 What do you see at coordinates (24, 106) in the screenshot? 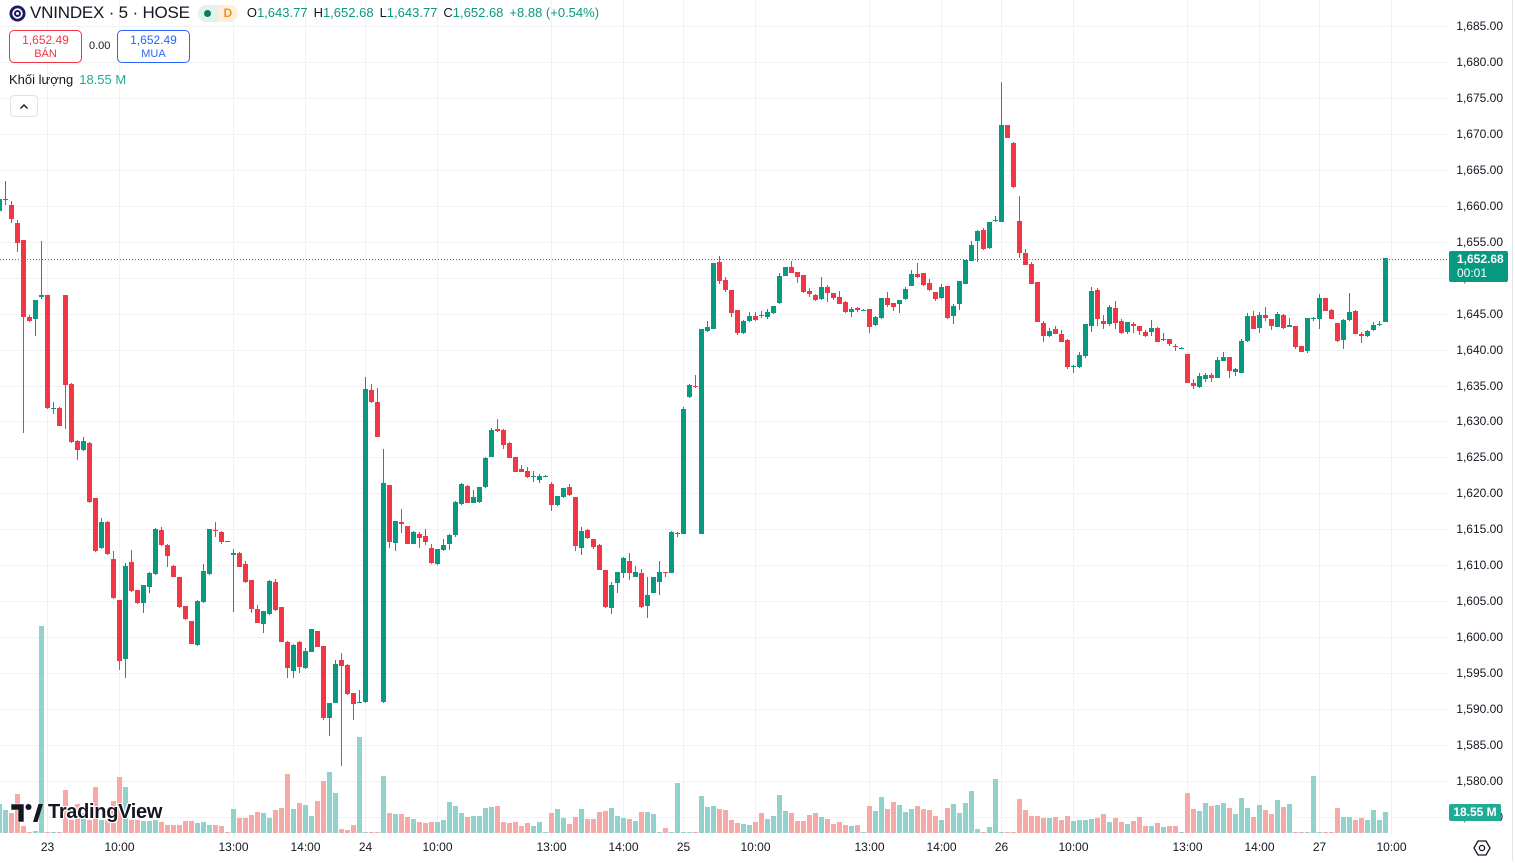
I see `collapse-legend-button` at bounding box center [24, 106].